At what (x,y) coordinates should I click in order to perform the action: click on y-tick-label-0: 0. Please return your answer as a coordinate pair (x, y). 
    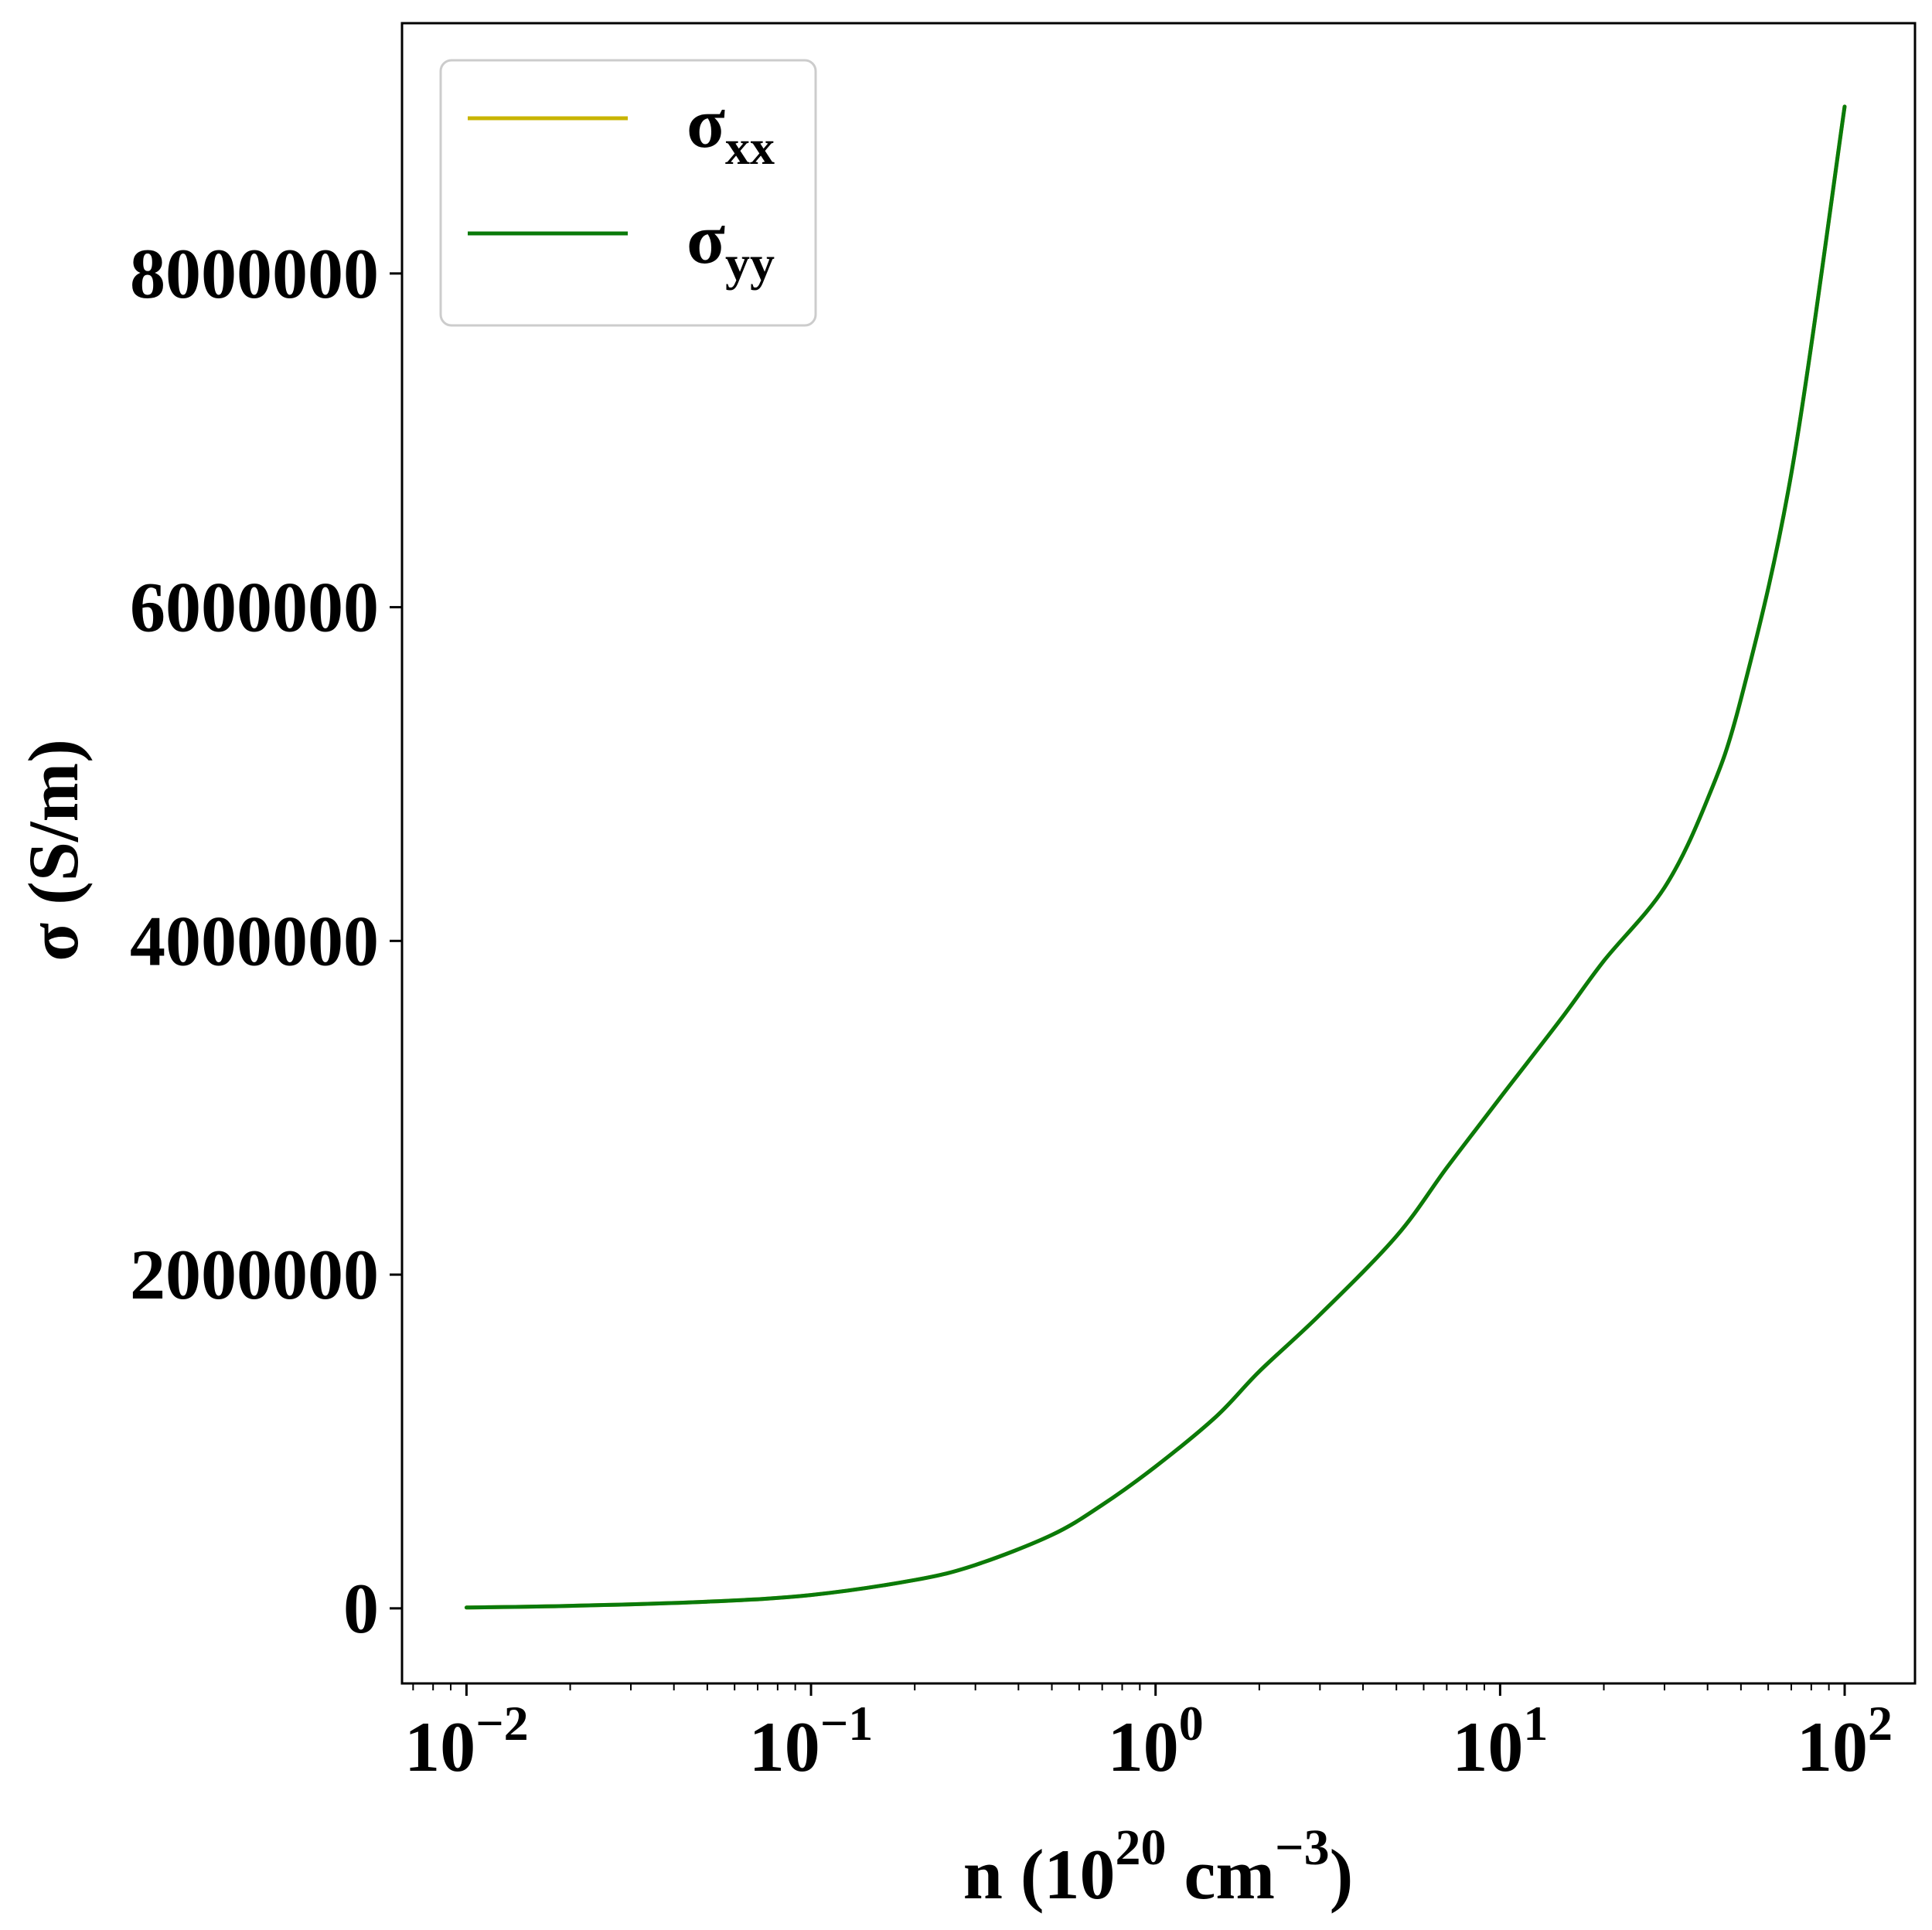
    Looking at the image, I should click on (361, 1609).